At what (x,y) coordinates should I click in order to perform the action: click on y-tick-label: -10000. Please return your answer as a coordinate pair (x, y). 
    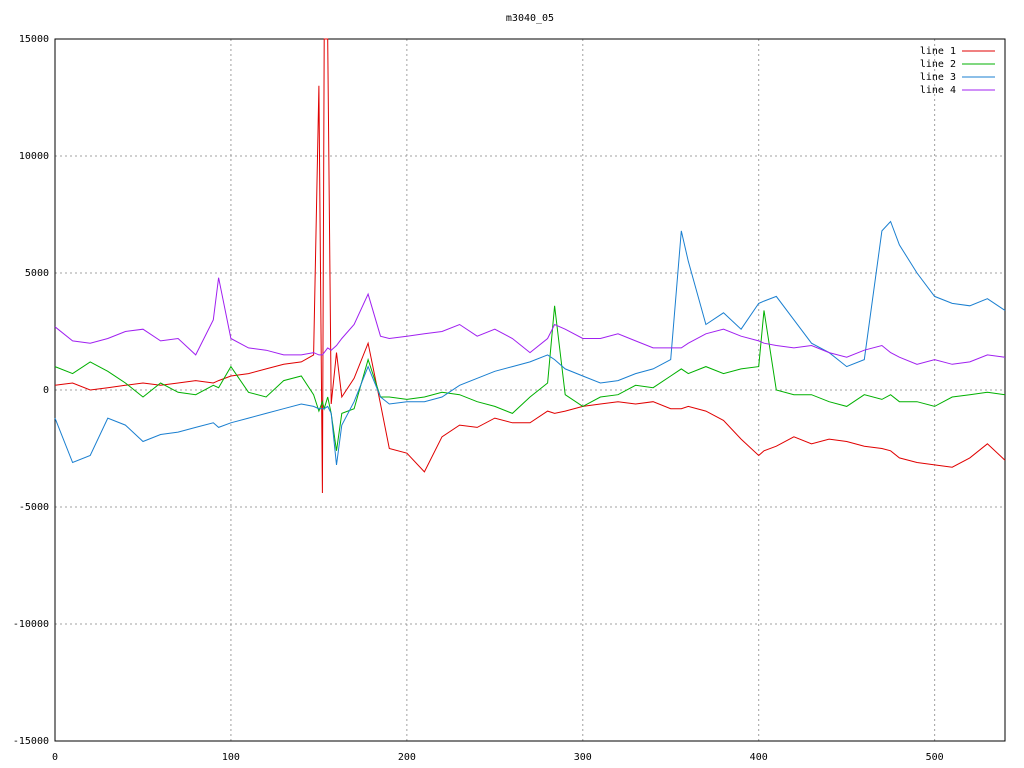
    Looking at the image, I should click on (31, 624).